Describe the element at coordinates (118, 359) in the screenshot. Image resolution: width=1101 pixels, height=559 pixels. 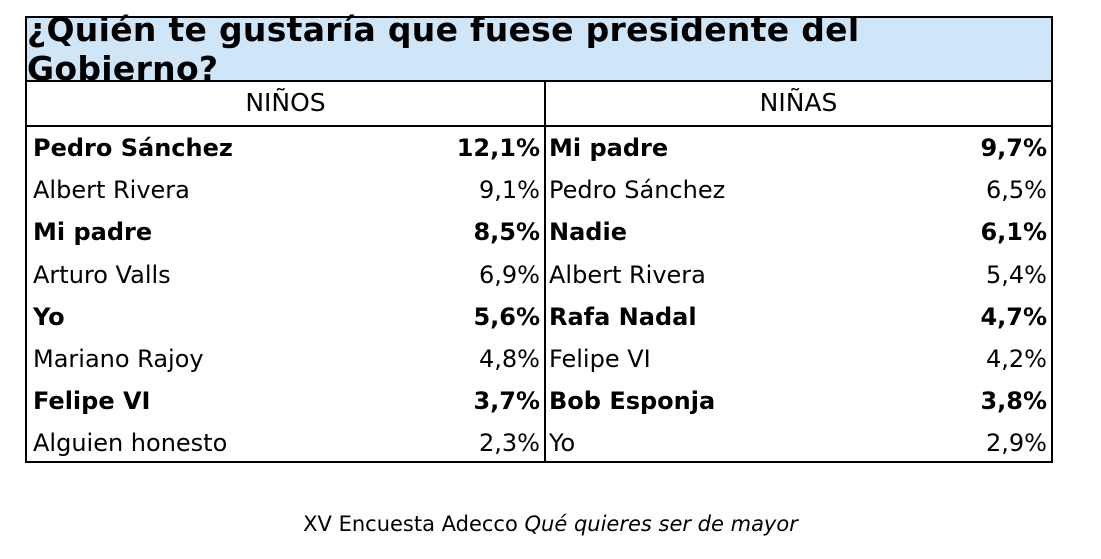
I see `row-name: Mariano Rajoy` at that location.